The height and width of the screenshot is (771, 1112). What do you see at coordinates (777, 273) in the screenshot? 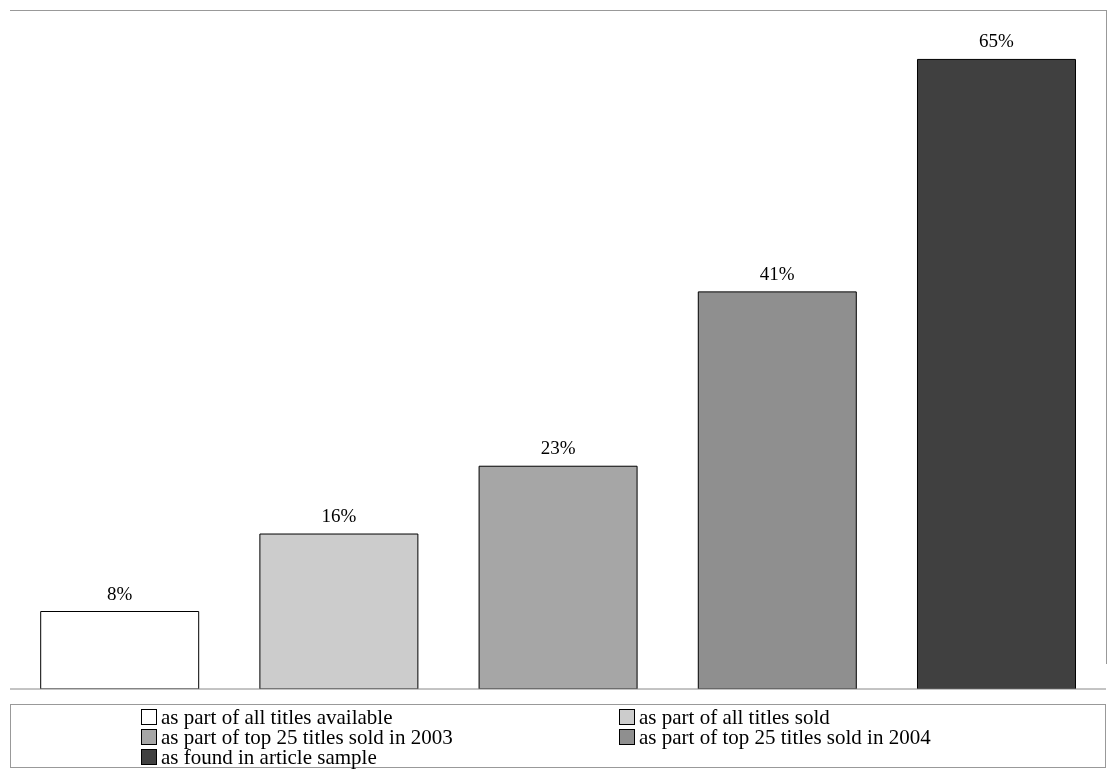
I see `data-label: 41%` at bounding box center [777, 273].